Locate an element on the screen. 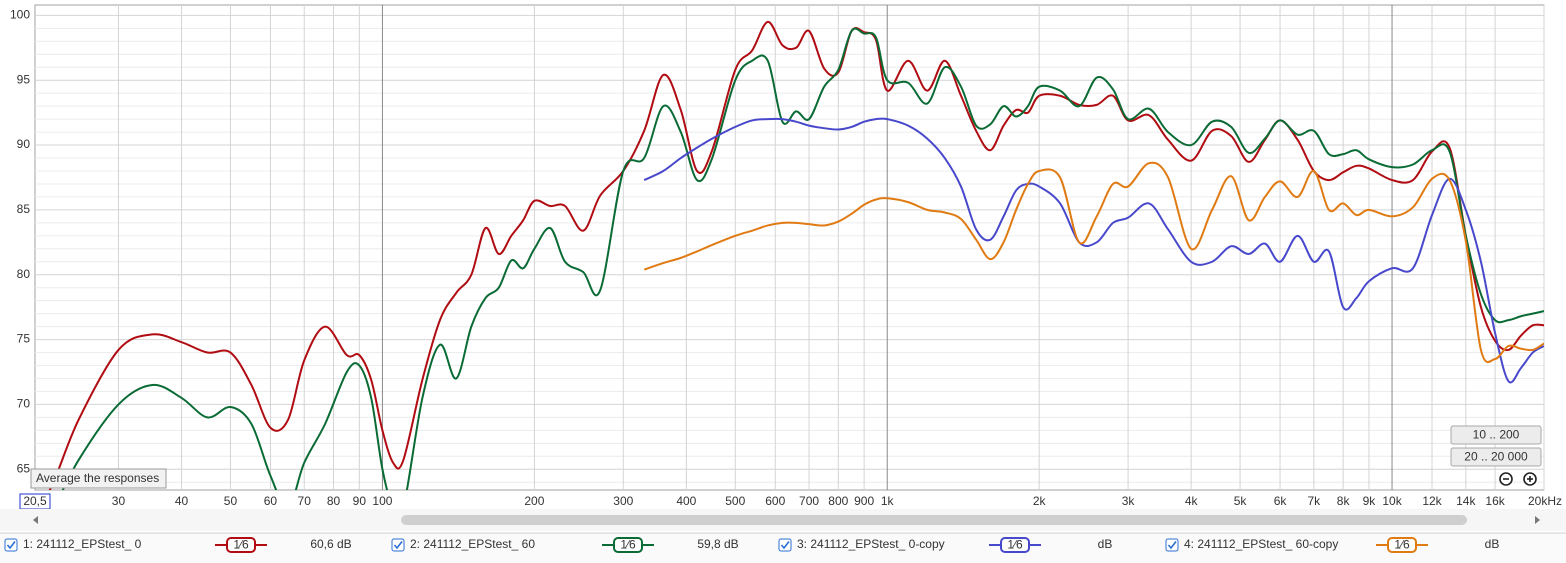 This screenshot has height=563, width=1566. x-tick-label: 700 is located at coordinates (809, 501).